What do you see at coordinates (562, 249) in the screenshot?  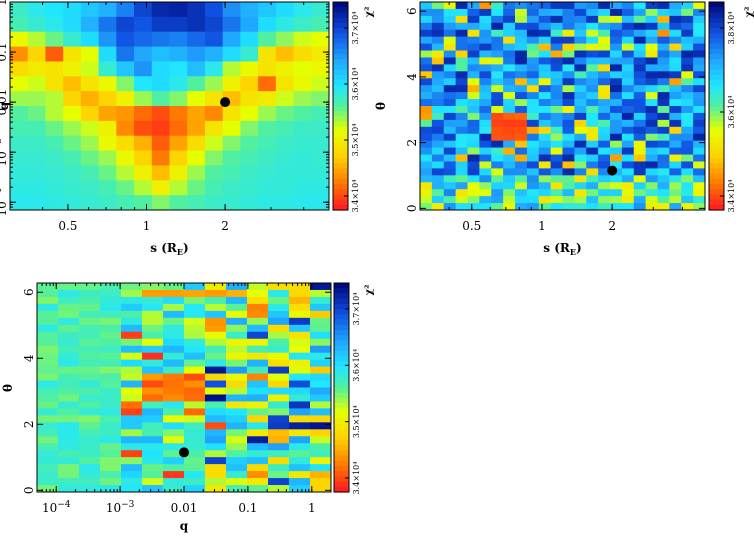 I see `x-axis-label: s (RE)` at bounding box center [562, 249].